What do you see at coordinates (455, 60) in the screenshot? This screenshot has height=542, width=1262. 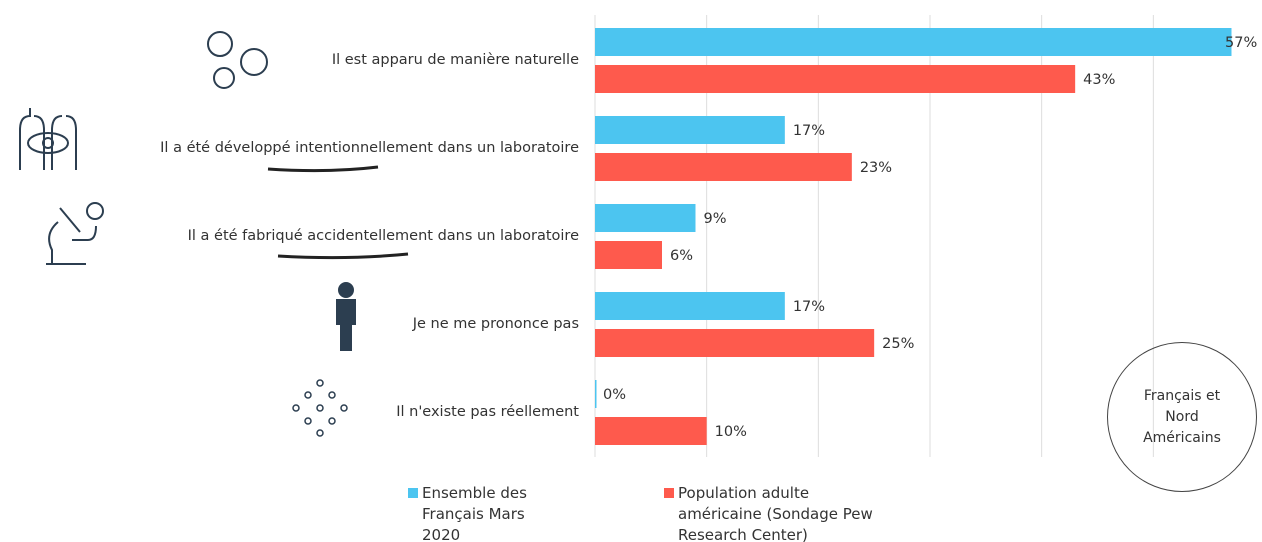 I see `category-label: Il est apparu de manière naturelle` at bounding box center [455, 60].